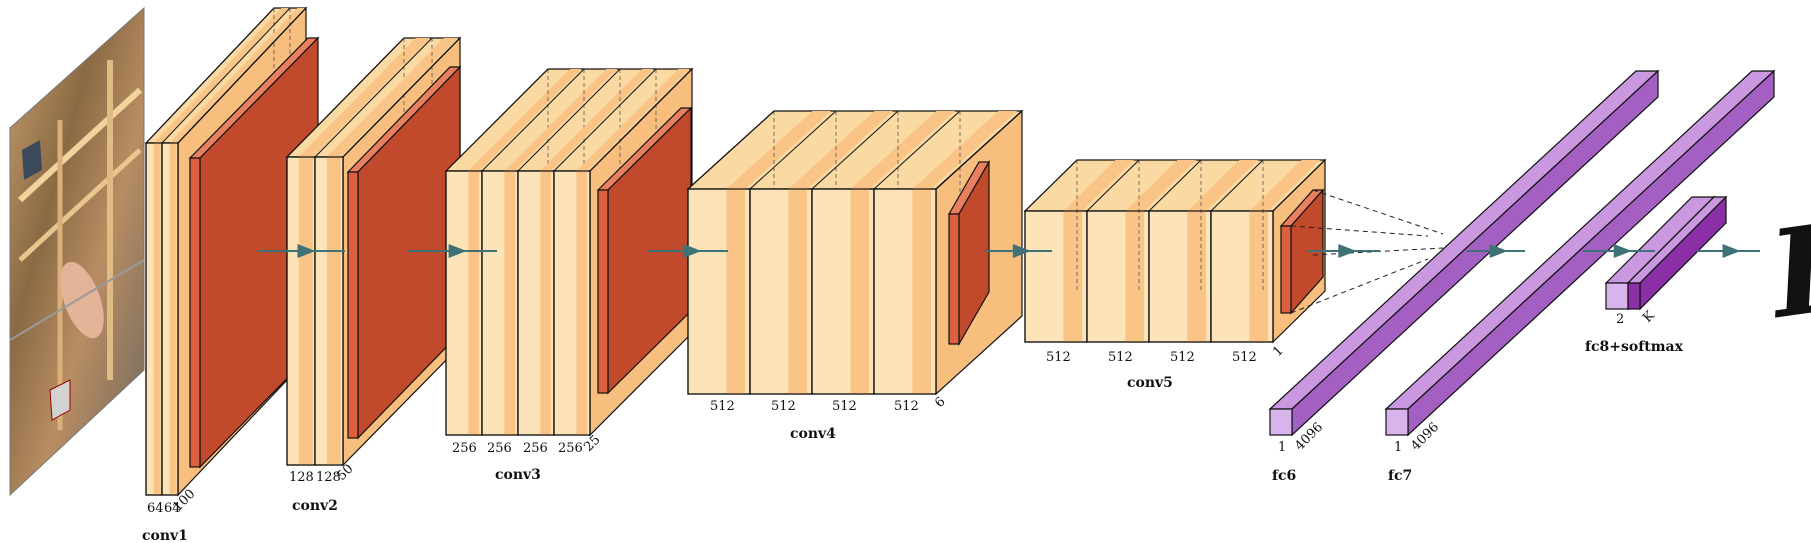  What do you see at coordinates (813, 434) in the screenshot?
I see `conv4-caption: conv4` at bounding box center [813, 434].